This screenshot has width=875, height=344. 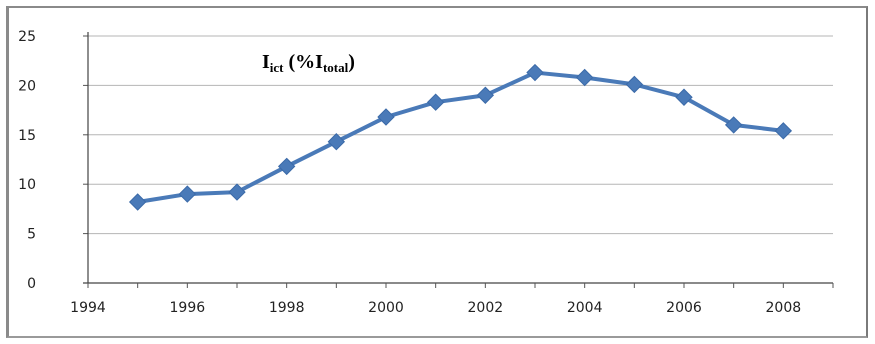 I want to click on y-tick-label: 0, so click(x=31, y=284).